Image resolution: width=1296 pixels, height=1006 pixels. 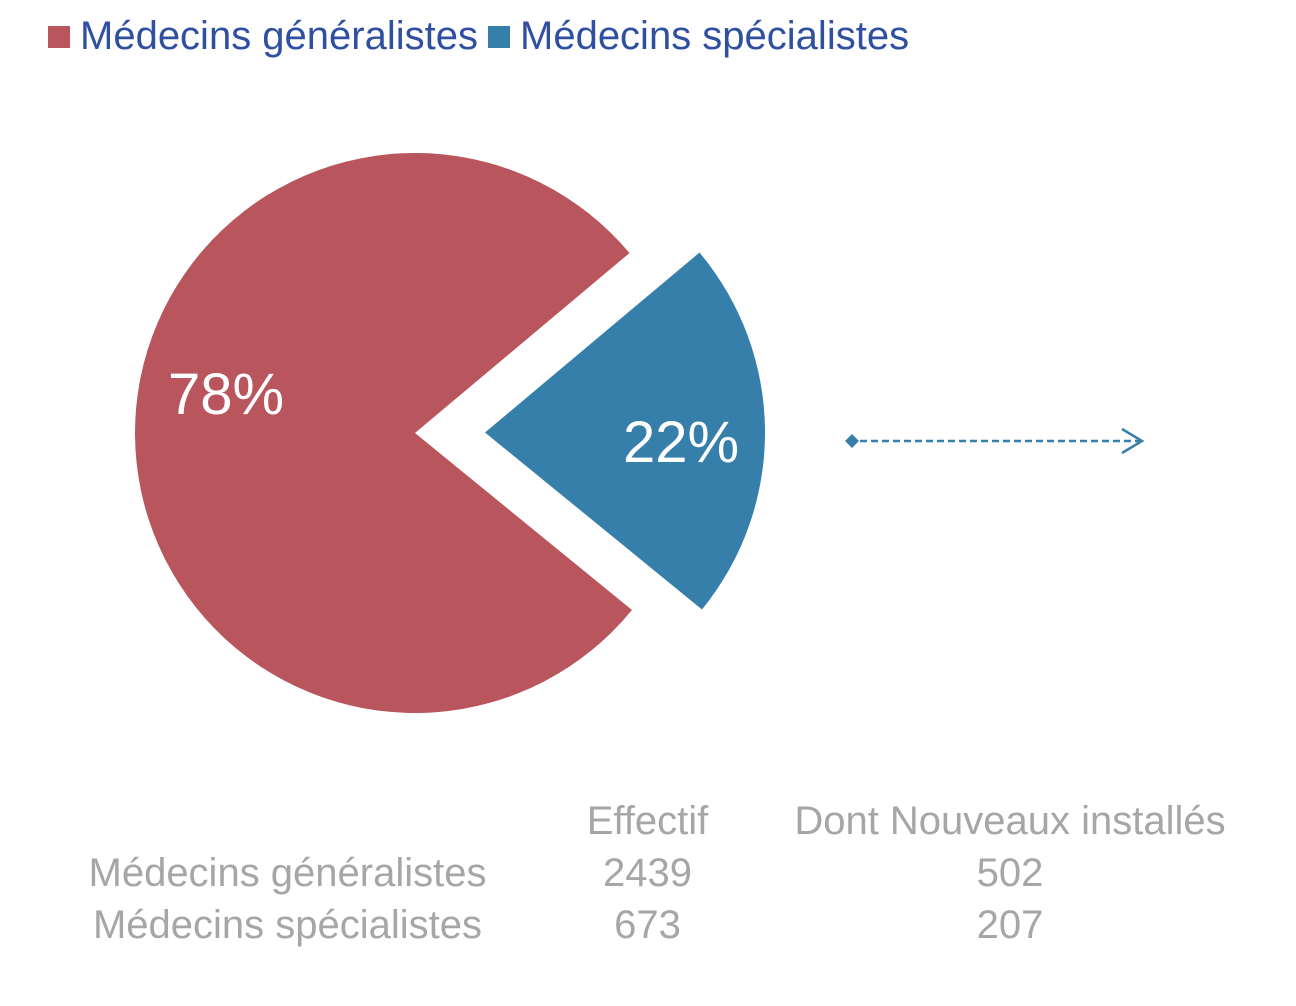 What do you see at coordinates (1010, 925) in the screenshot?
I see `table-cell-nouveaux: 207` at bounding box center [1010, 925].